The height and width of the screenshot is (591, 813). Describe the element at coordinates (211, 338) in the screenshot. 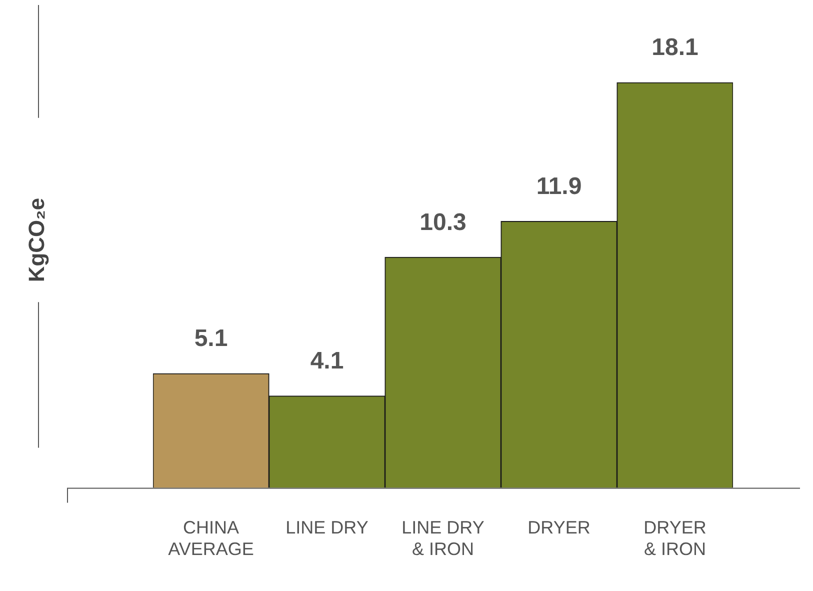

I see `data-label: 5.1` at that location.